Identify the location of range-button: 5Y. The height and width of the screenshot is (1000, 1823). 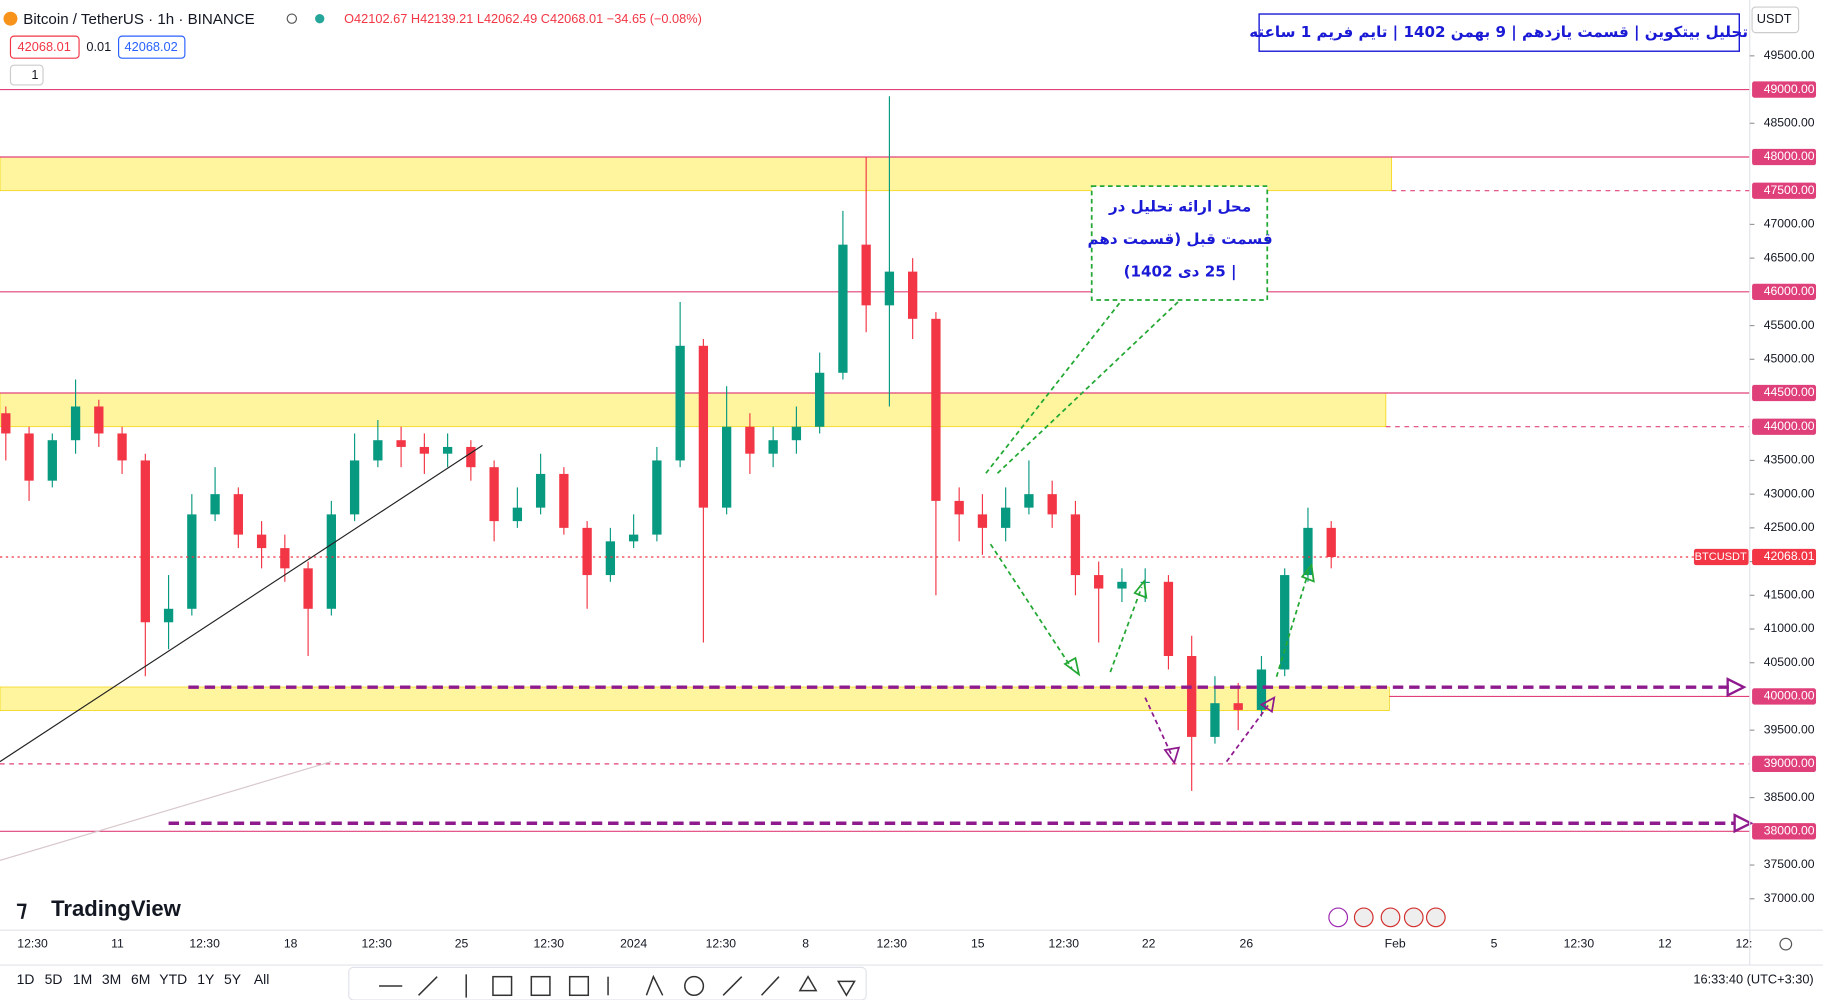
(232, 979).